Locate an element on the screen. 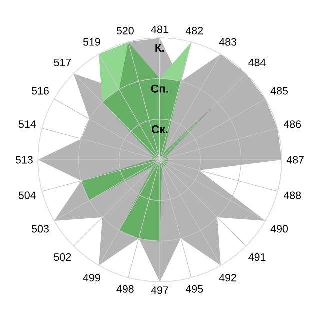 The width and height of the screenshot is (320, 320). spoke-label: 497 is located at coordinates (159, 290).